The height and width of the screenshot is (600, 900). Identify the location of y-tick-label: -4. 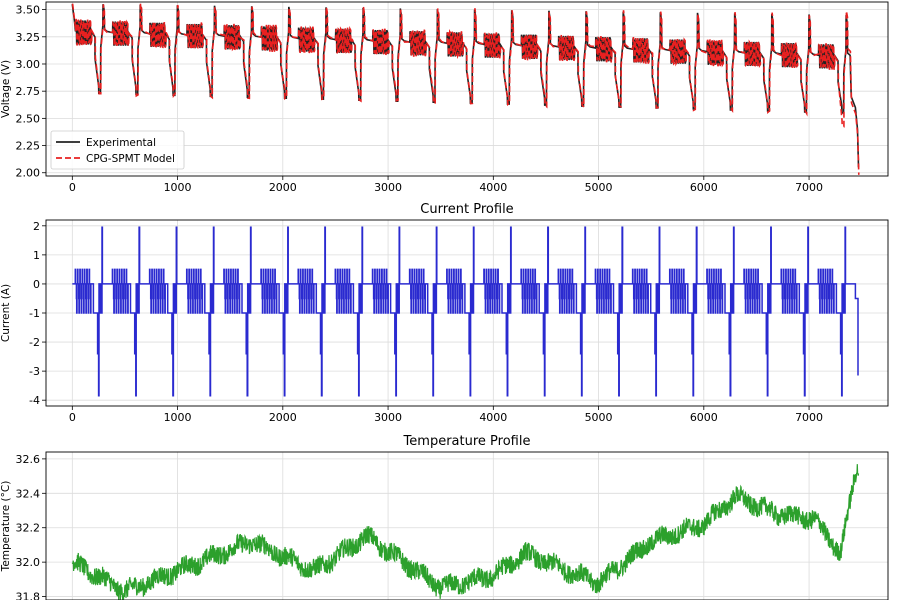
(34, 400).